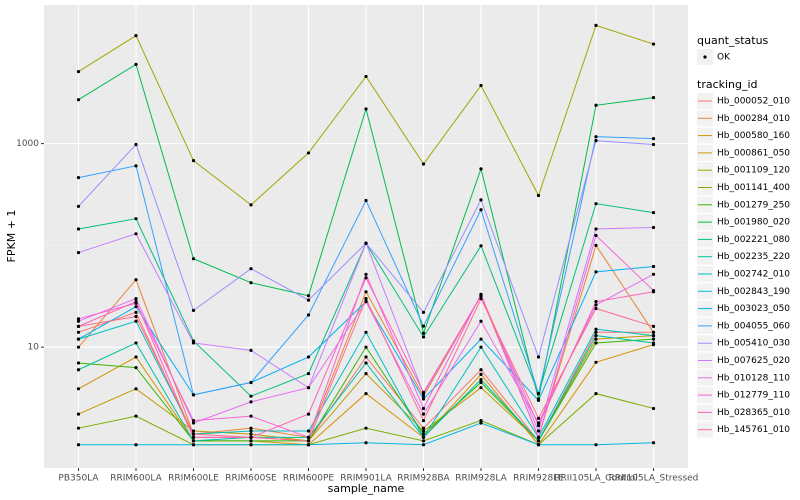 This screenshot has width=800, height=500. I want to click on x-tick-label: RRIM600SE, so click(251, 479).